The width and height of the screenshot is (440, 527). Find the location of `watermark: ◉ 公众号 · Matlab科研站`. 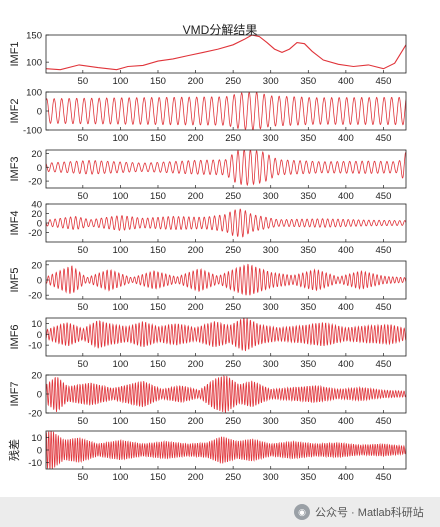

watermark: ◉ 公众号 · Matlab科研站 is located at coordinates (359, 512).